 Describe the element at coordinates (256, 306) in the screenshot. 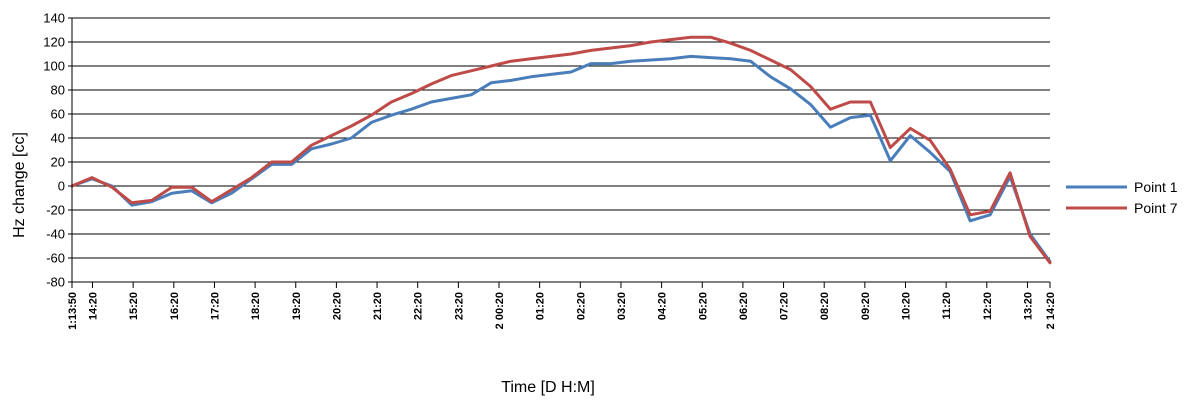

I see `x-tick-label: 18:20` at that location.